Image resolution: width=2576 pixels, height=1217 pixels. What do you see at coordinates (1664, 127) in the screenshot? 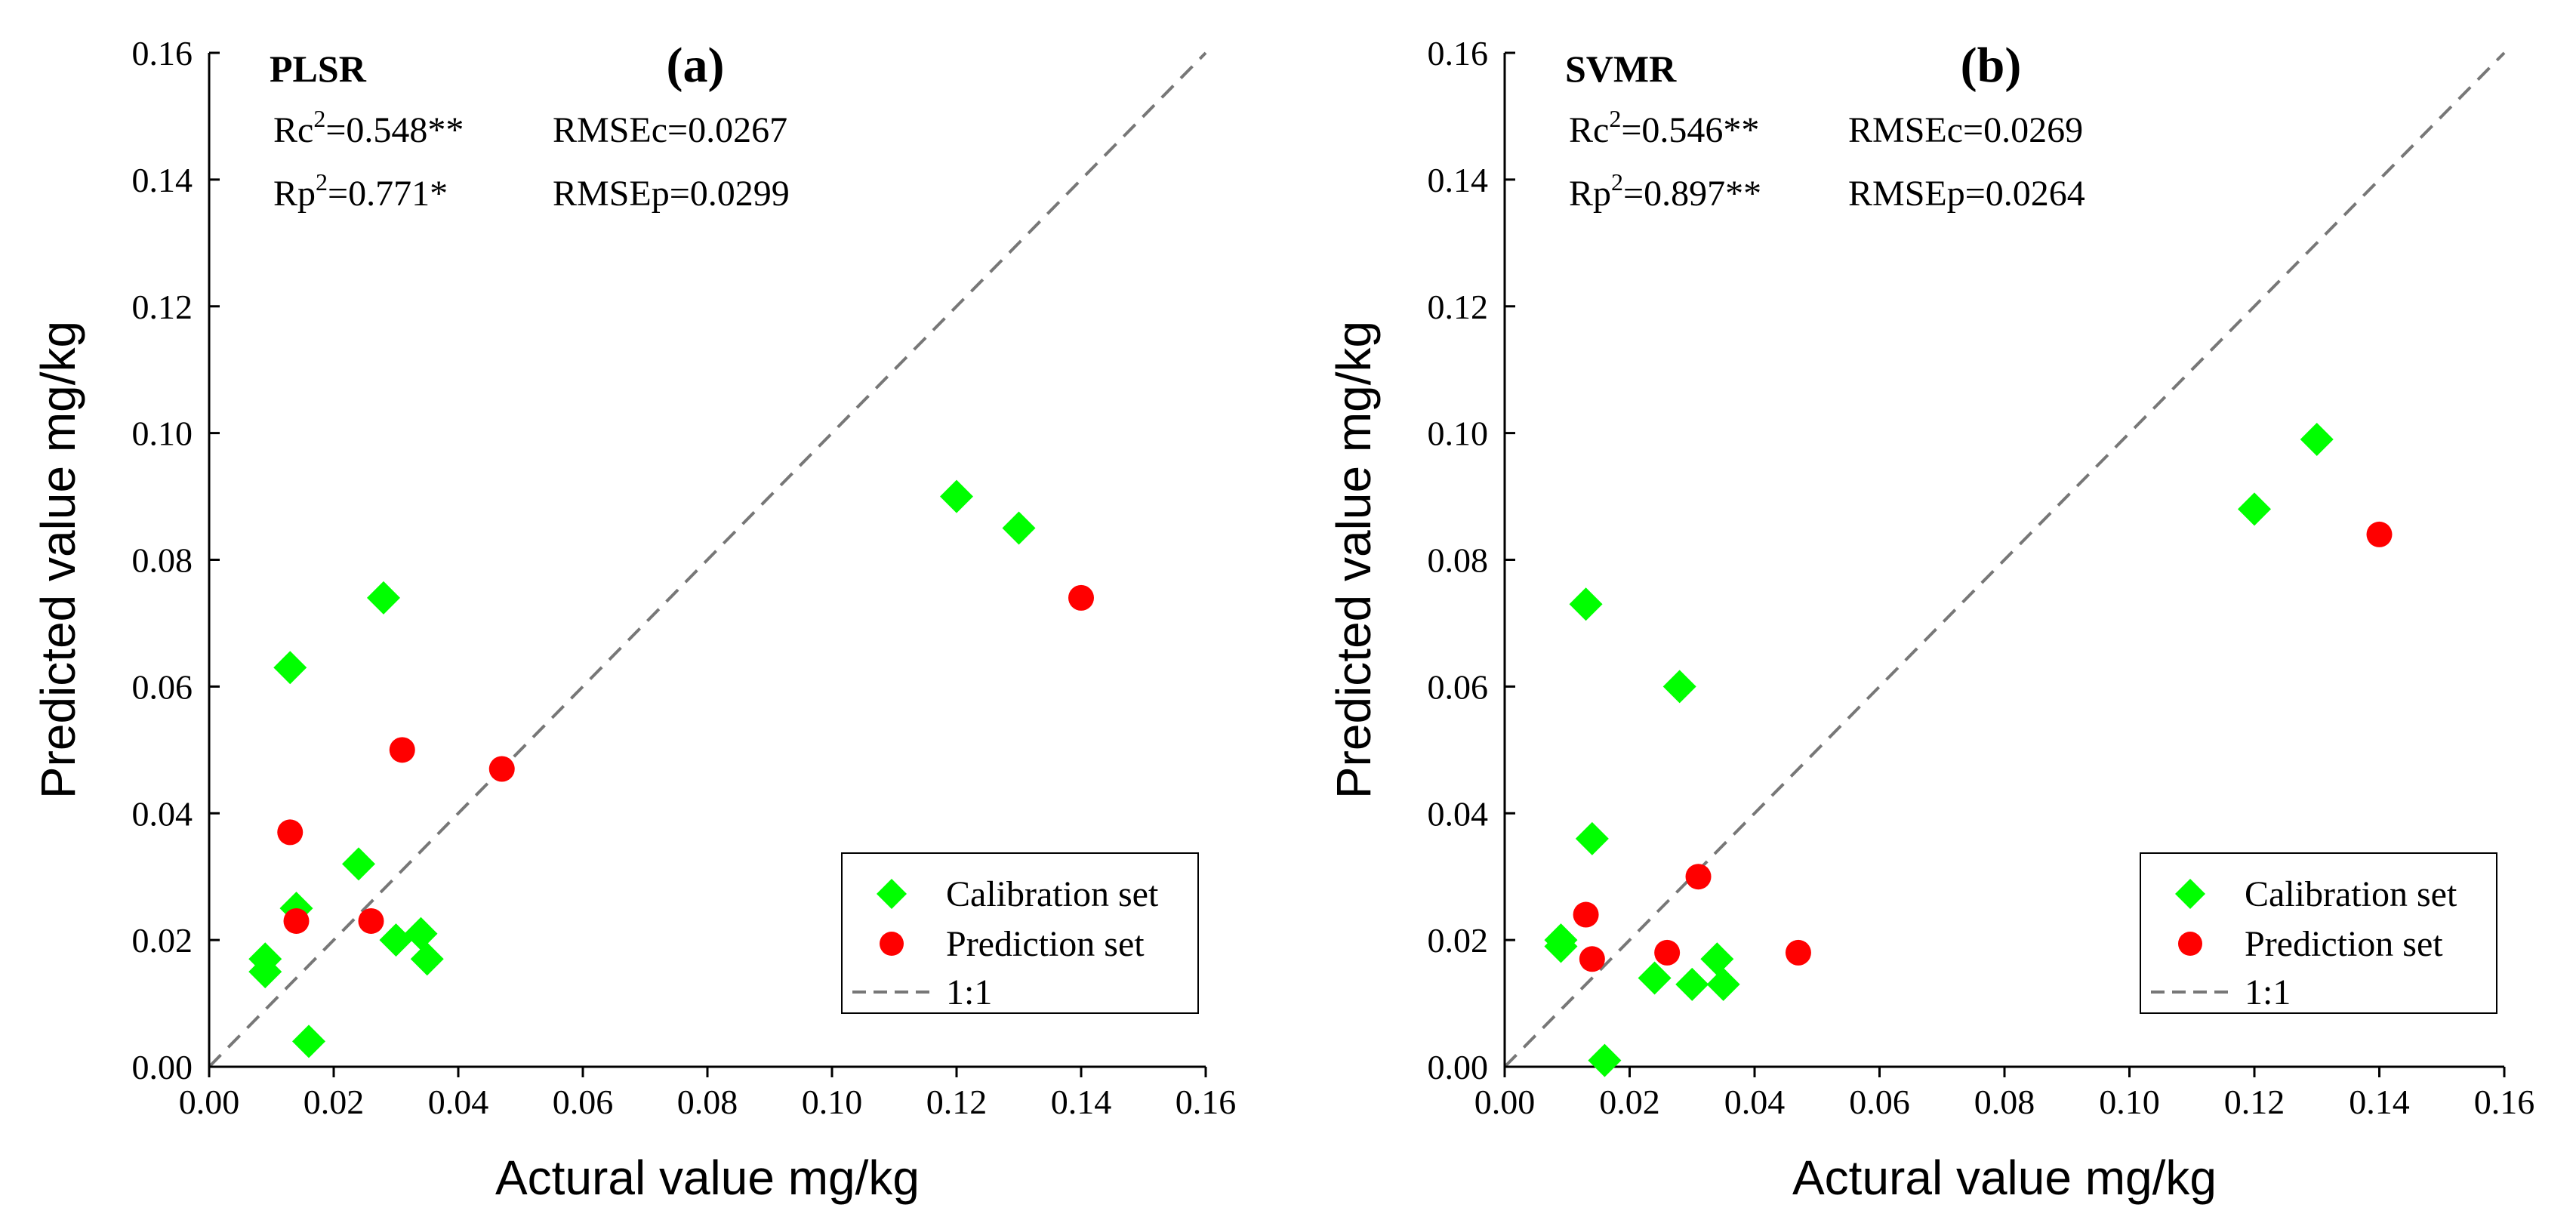
I see `rc2-stat: Rc2=0.546**` at bounding box center [1664, 127].